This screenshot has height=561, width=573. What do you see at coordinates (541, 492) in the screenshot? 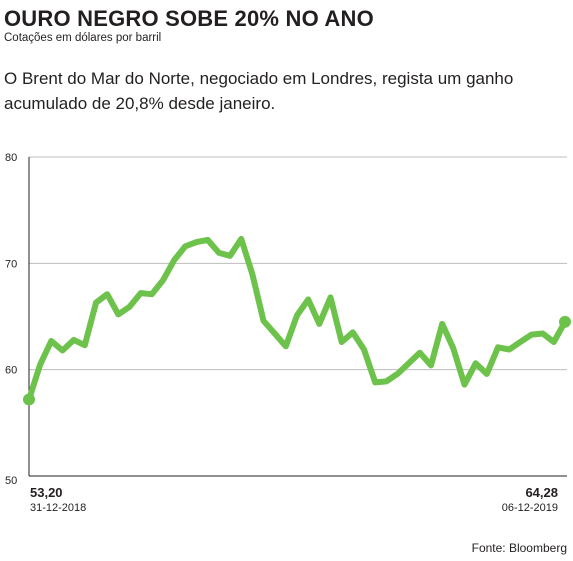
I see `end-value-label: 64,28` at bounding box center [541, 492].